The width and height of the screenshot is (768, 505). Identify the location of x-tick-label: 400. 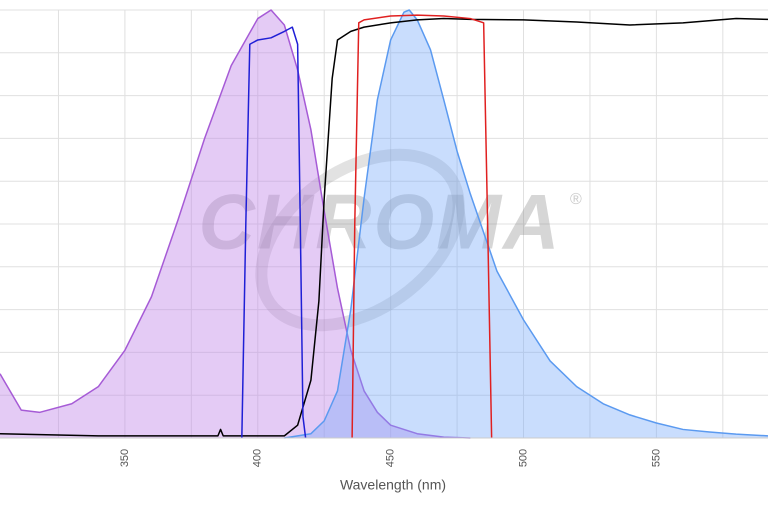
(258, 458).